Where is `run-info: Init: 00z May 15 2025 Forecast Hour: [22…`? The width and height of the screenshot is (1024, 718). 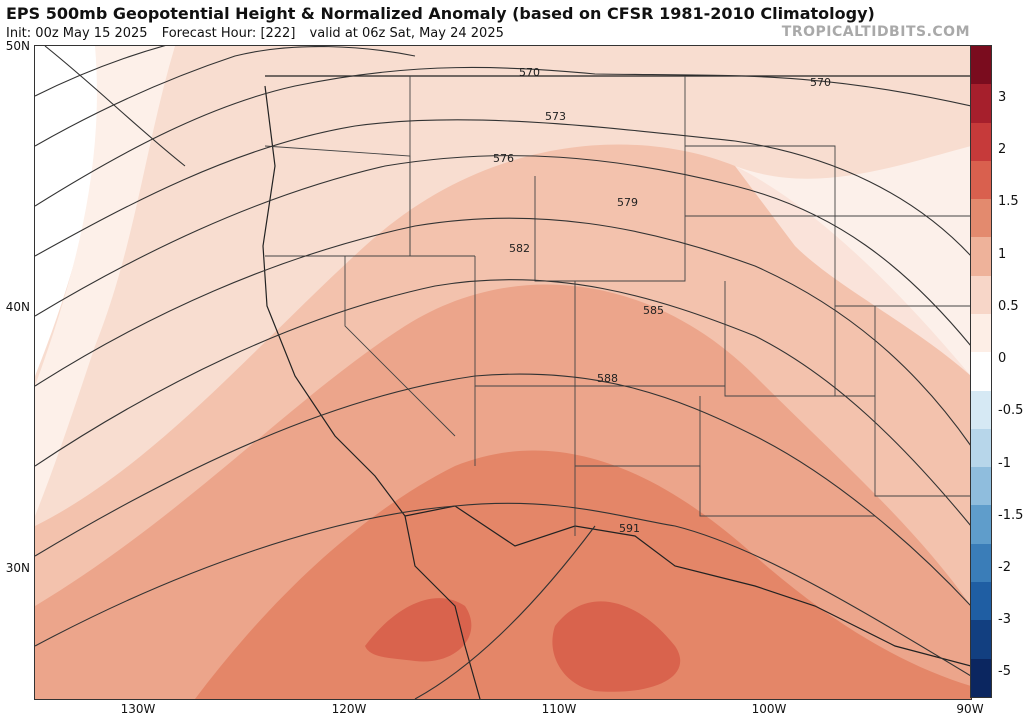
run-info: Init: 00z May 15 2025 Forecast Hour: [22… is located at coordinates (260, 33).